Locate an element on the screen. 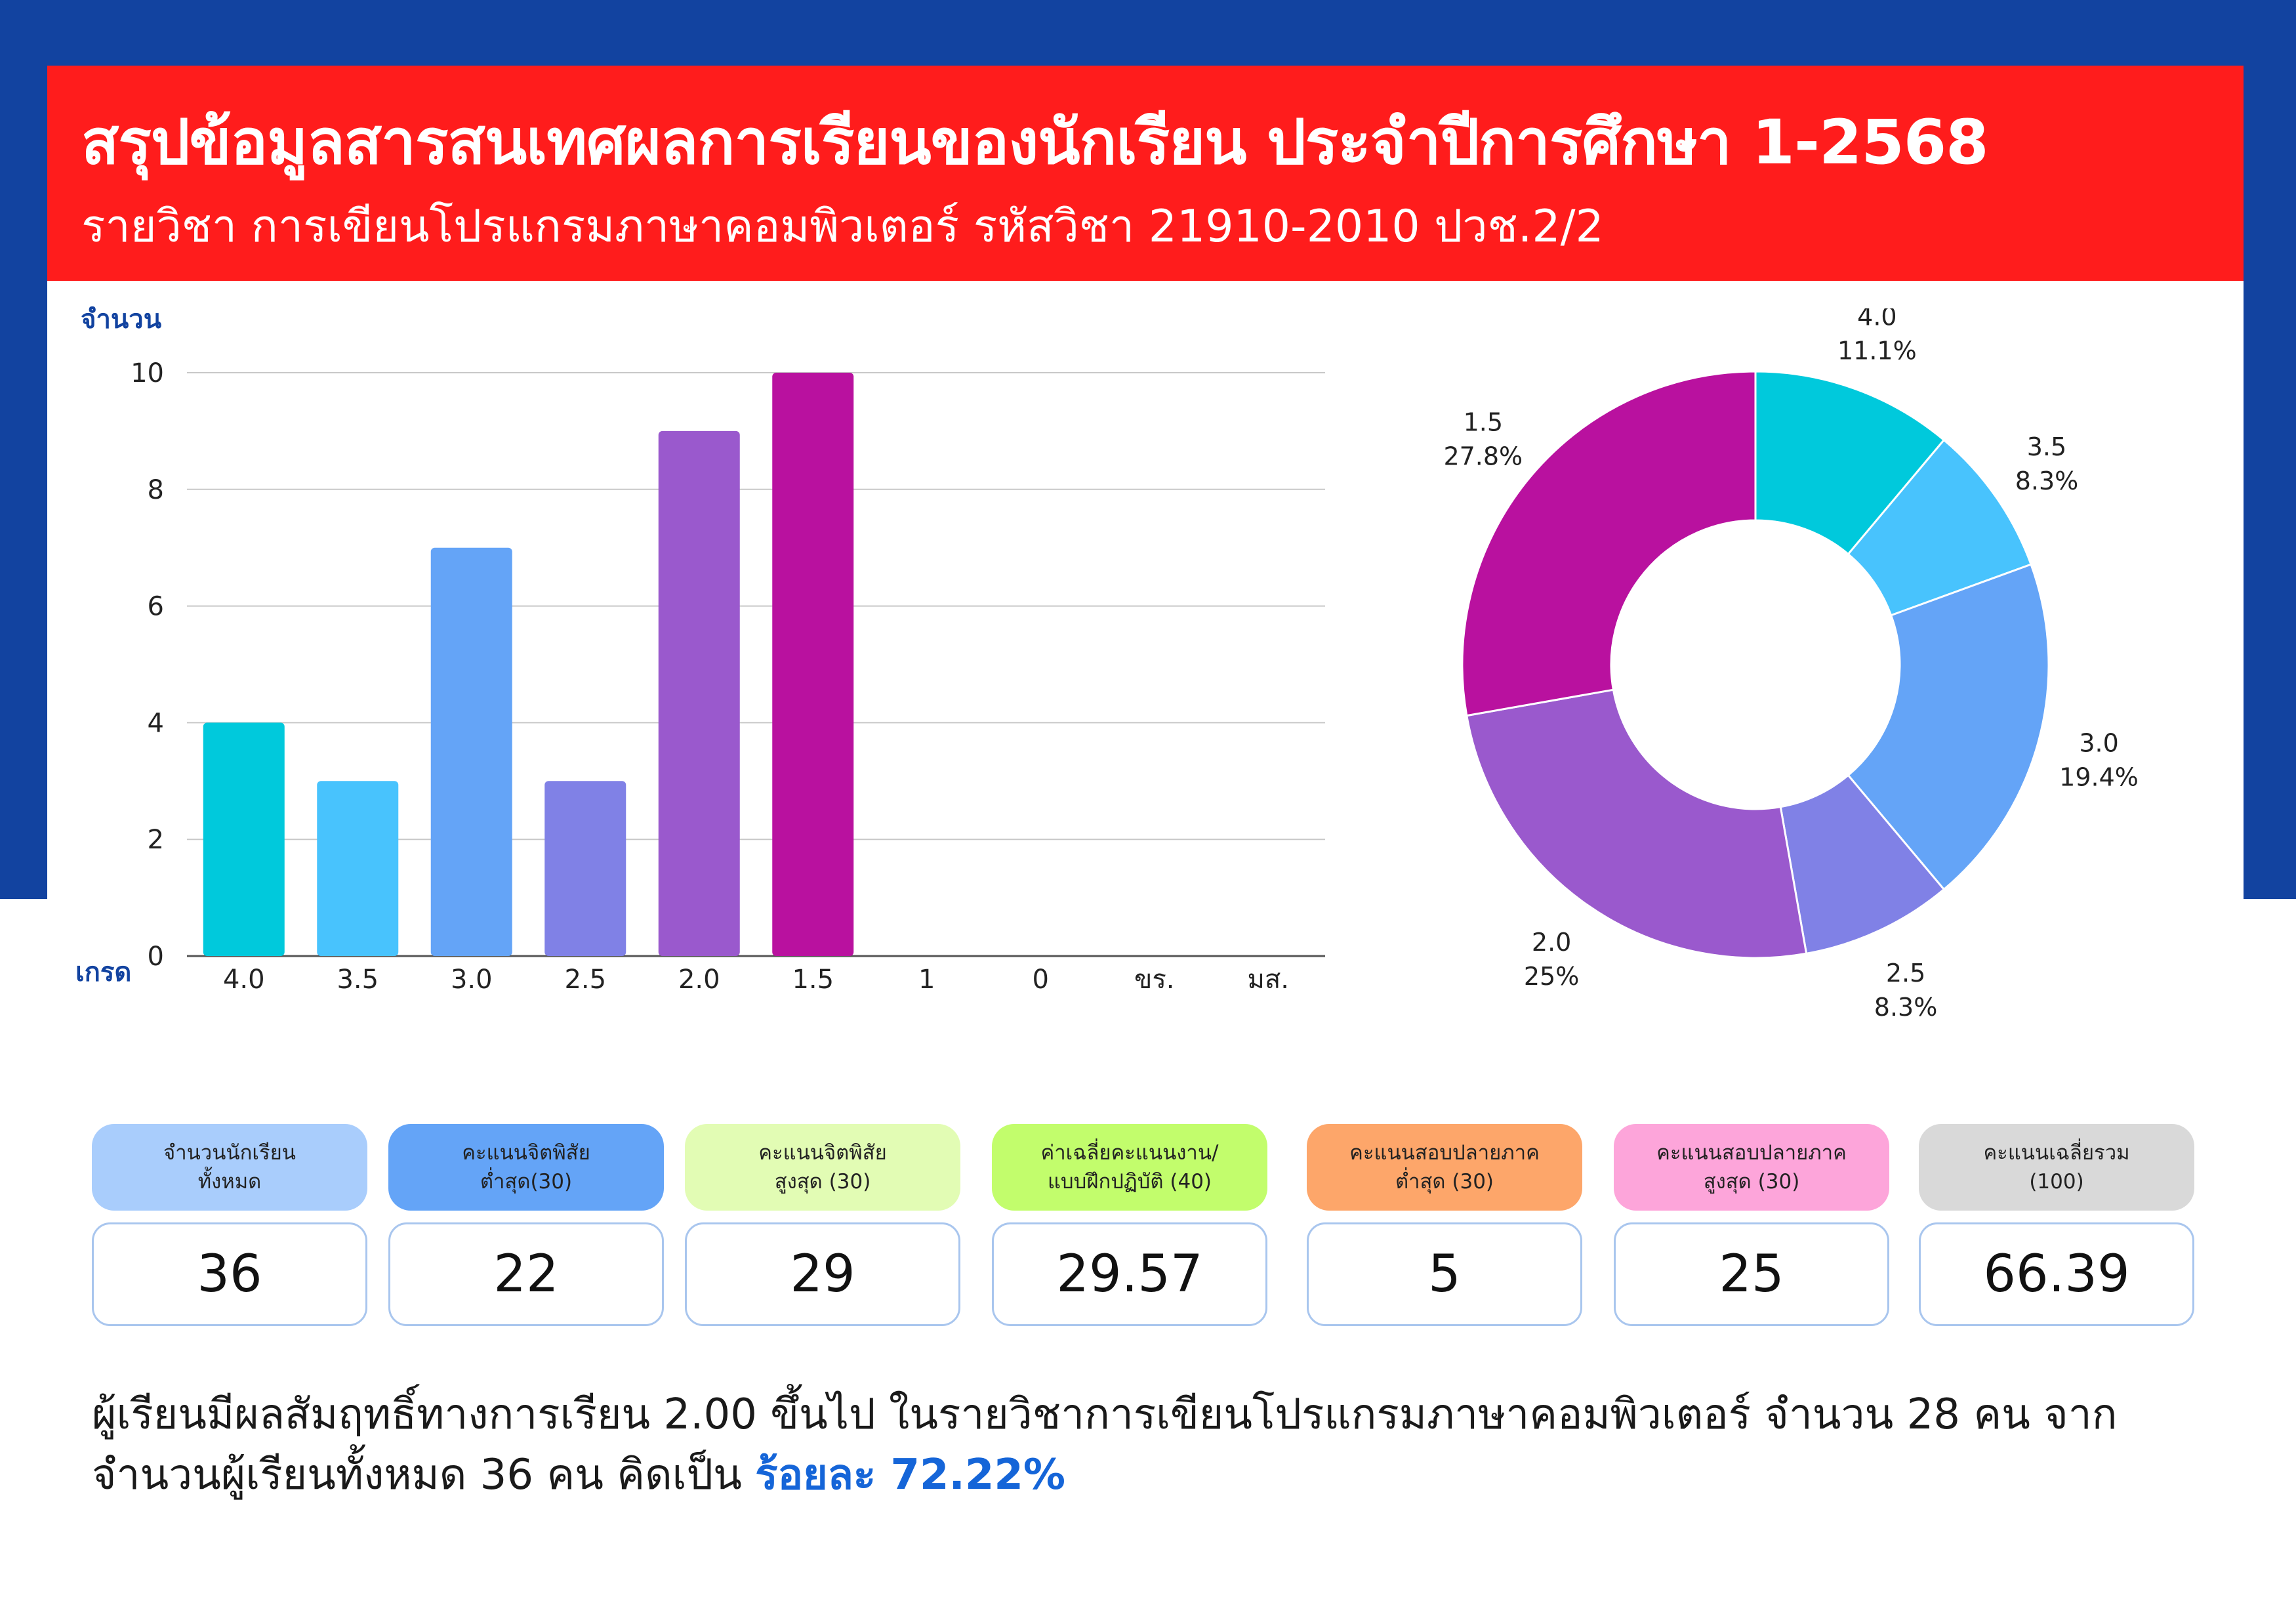 The image size is (2296, 1624). slice-percent: 11.1% is located at coordinates (1877, 351).